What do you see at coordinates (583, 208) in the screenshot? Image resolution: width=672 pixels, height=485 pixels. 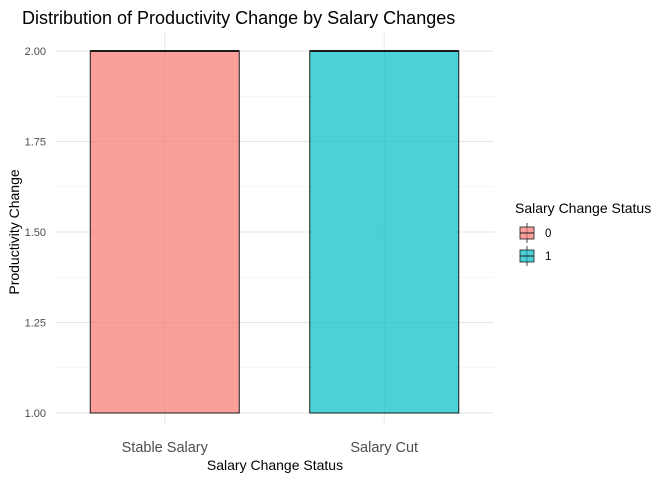 I see `legend-title: Salary Change Status` at bounding box center [583, 208].